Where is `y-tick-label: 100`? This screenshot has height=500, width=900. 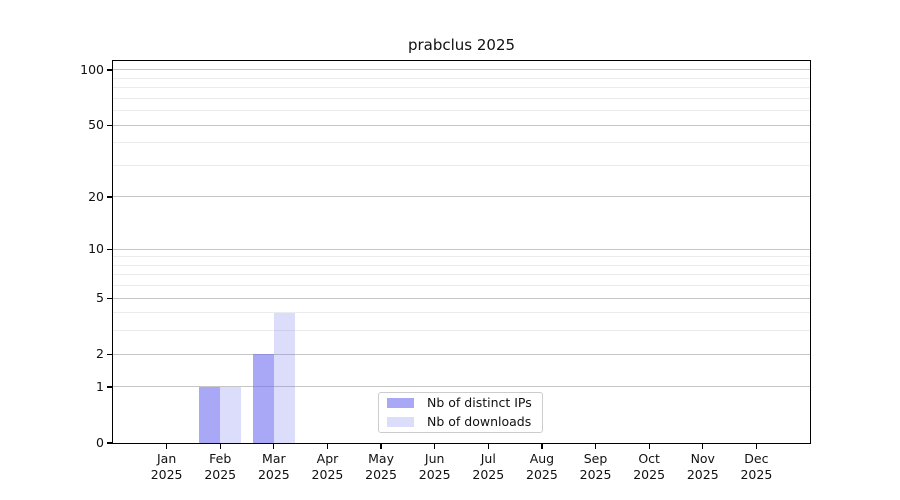
y-tick-label: 100 is located at coordinates (92, 69).